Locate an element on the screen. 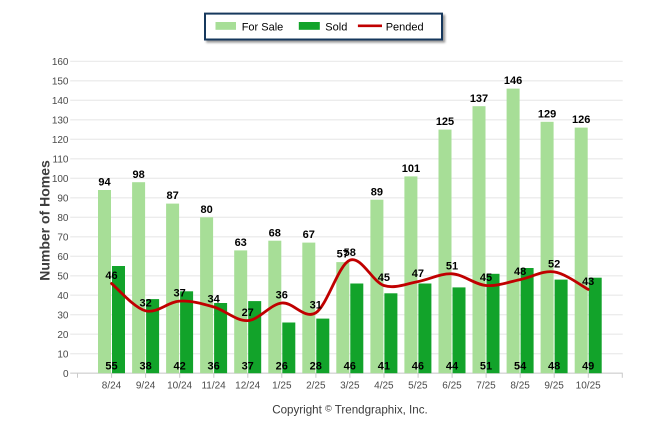 The width and height of the screenshot is (646, 439). svg-text: Copyright © Trendgraphix, Inc. is located at coordinates (350, 410).